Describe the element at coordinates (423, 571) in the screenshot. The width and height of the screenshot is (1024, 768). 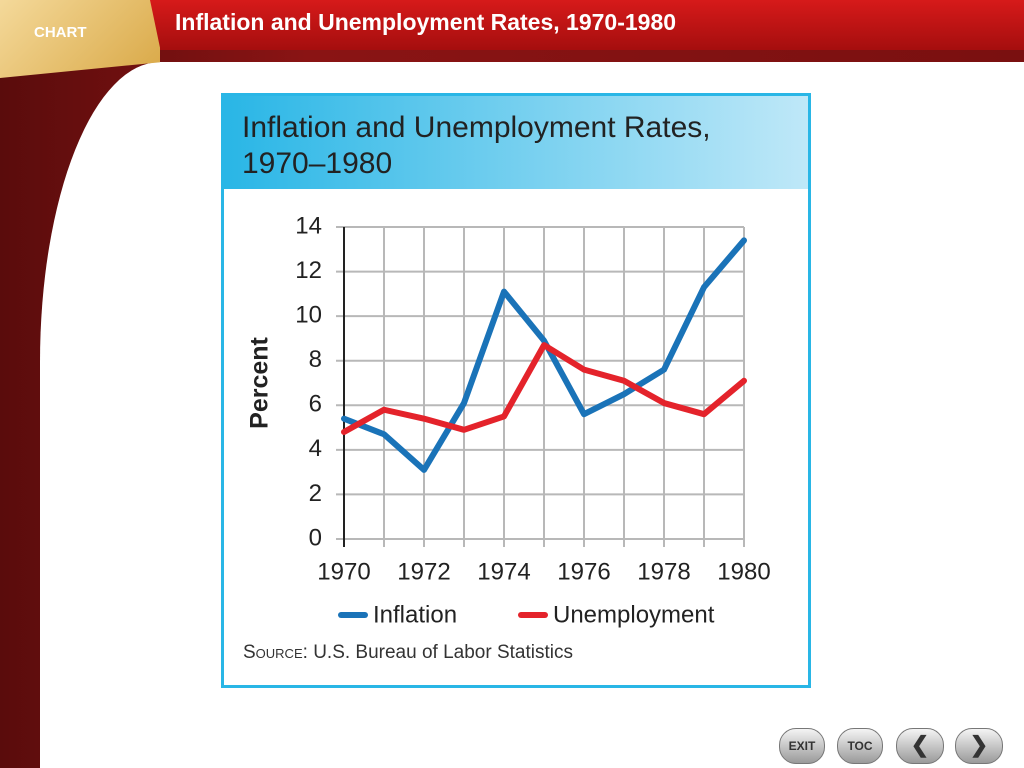
I see `x-tick-label: 1972` at that location.